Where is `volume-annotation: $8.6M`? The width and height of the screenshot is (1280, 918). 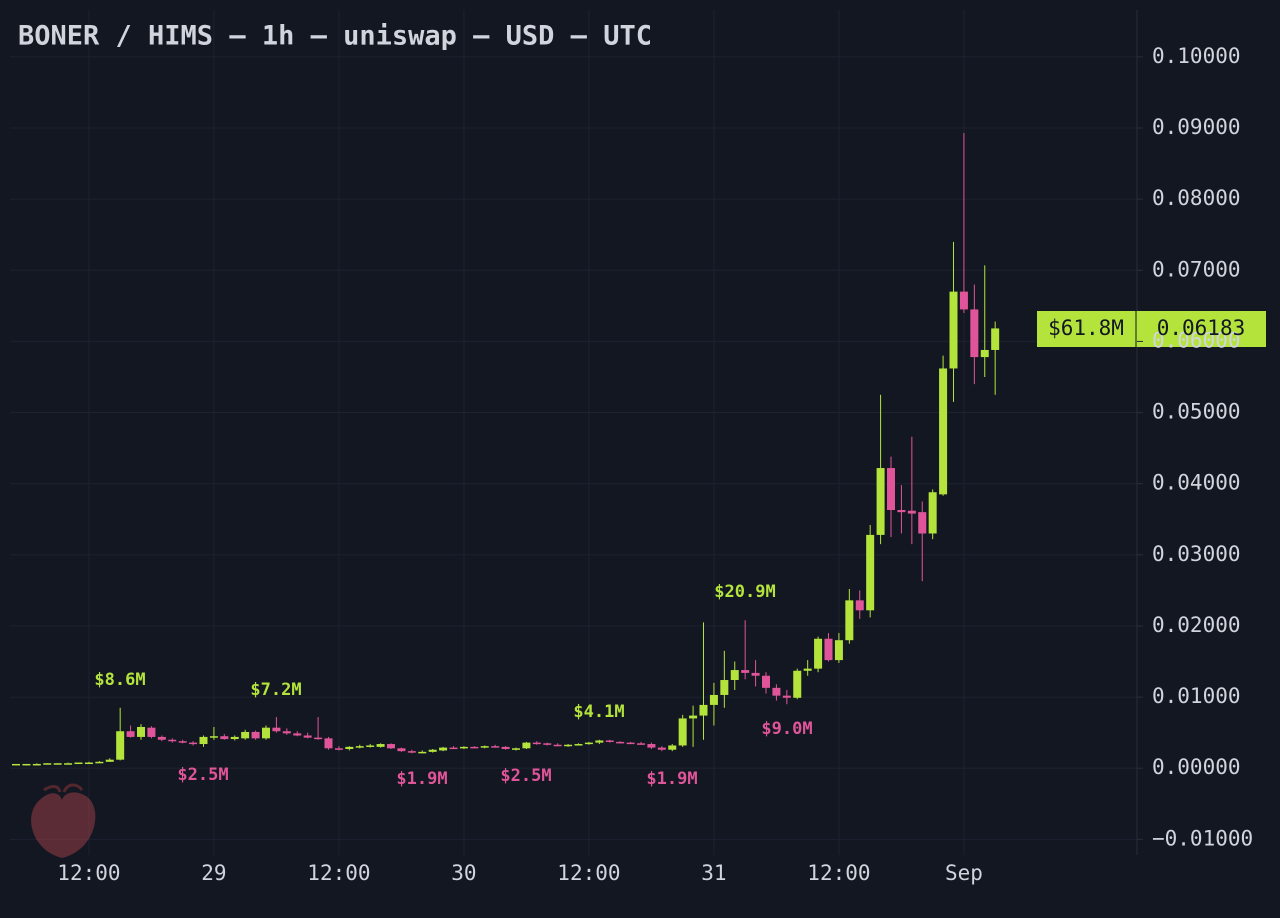
volume-annotation: $8.6M is located at coordinates (119, 680).